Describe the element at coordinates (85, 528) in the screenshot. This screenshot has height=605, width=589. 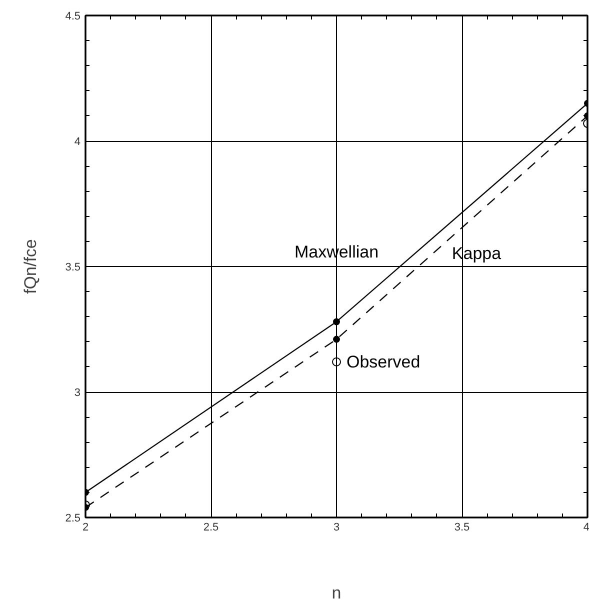
I see `x-tick-label: 2` at that location.